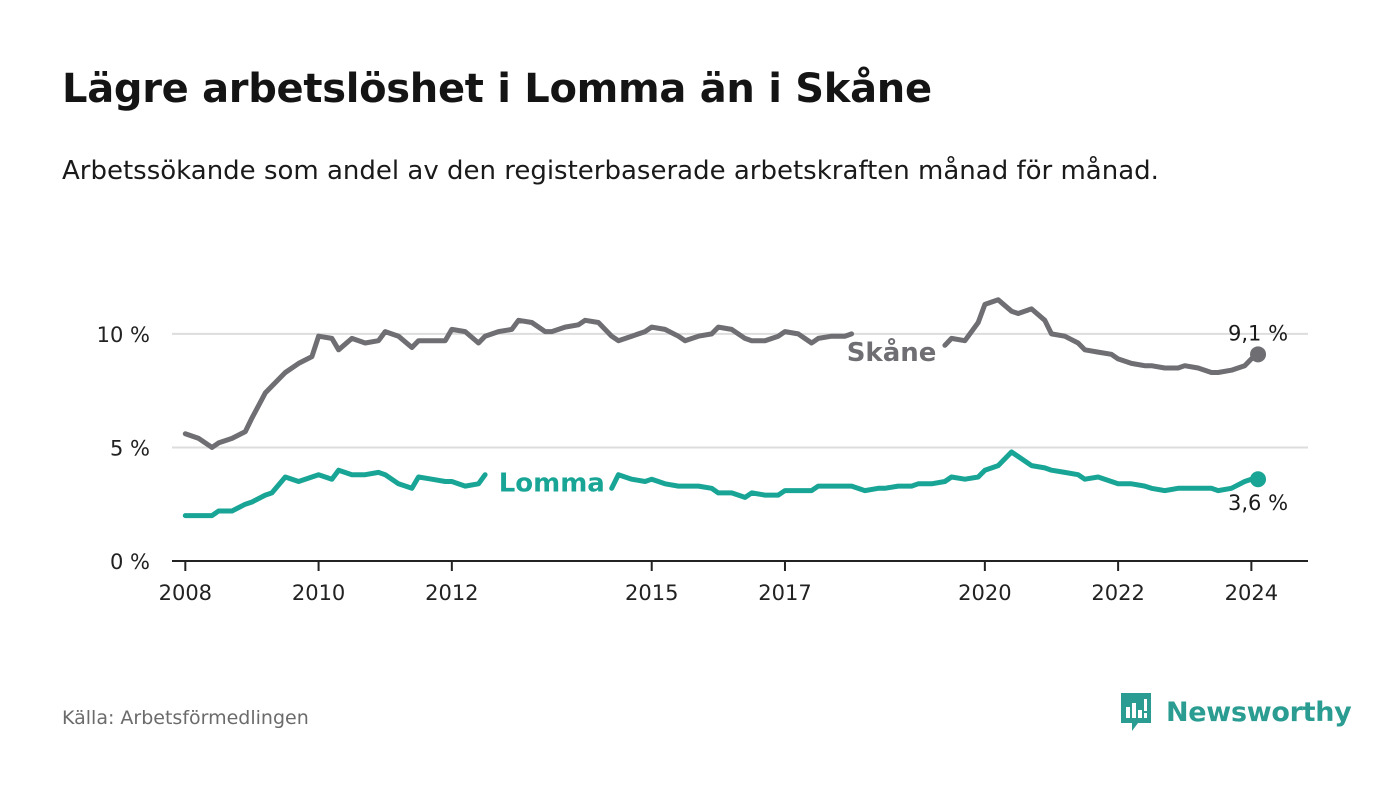 This screenshot has height=794, width=1400. Describe the element at coordinates (123, 335) in the screenshot. I see `y-tick-label: 10 %` at that location.